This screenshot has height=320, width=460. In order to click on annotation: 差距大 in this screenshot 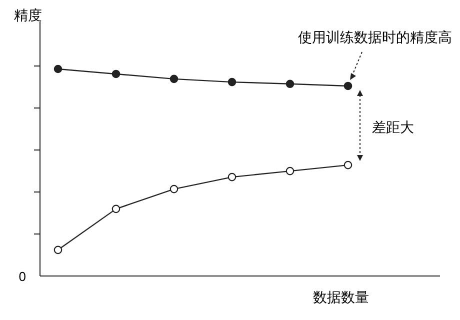, I will do `click(393, 127)`.